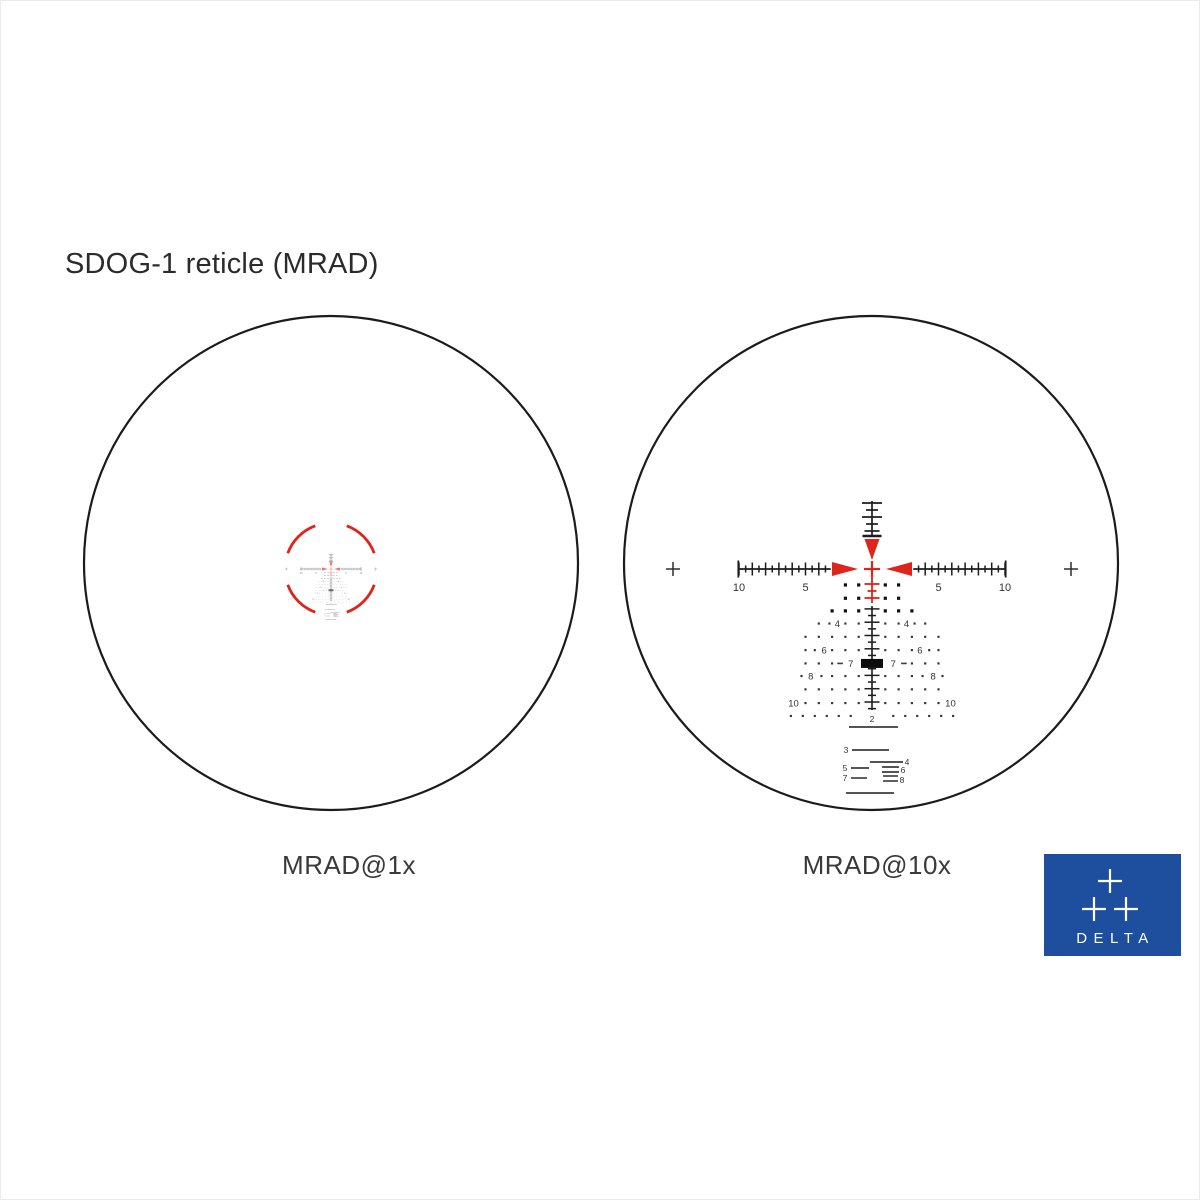  I want to click on delta-brand-logo: DELTA, so click(1112, 905).